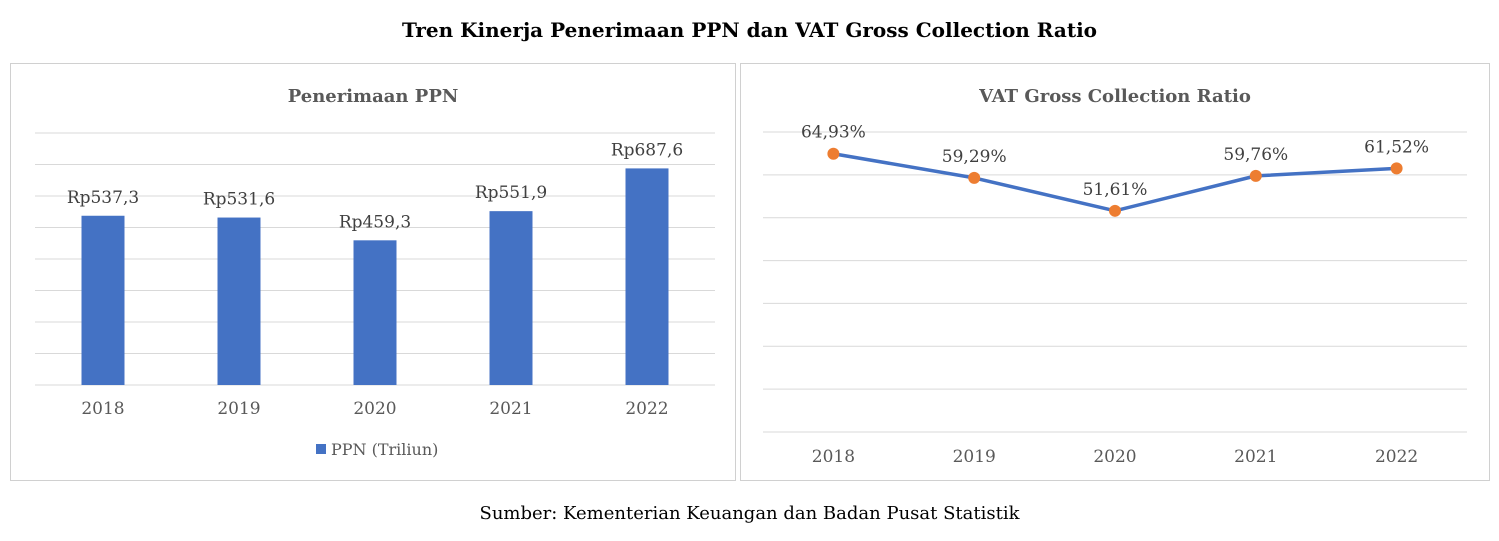  Describe the element at coordinates (833, 133) in the screenshot. I see `line-data-label: 64,93%` at that location.